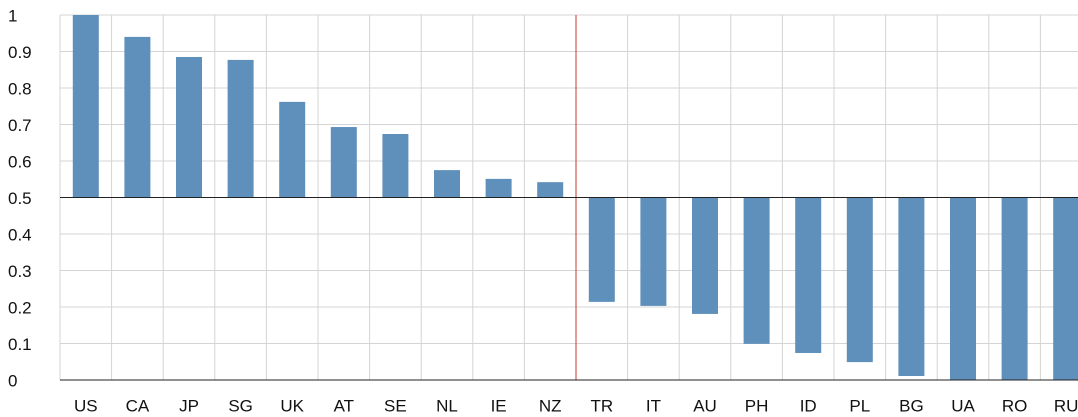 The width and height of the screenshot is (1078, 417). What do you see at coordinates (1015, 405) in the screenshot?
I see `x-tick-label: RO` at bounding box center [1015, 405].